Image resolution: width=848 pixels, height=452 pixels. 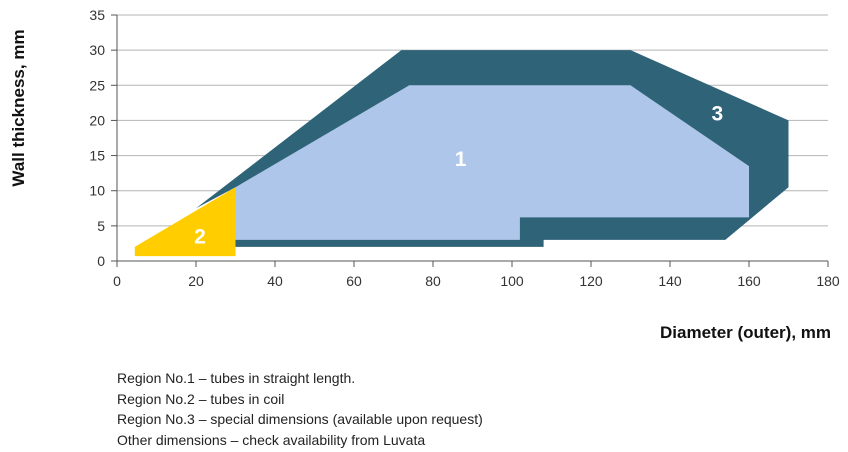 What do you see at coordinates (718, 113) in the screenshot?
I see `region-label-3: 3` at bounding box center [718, 113].